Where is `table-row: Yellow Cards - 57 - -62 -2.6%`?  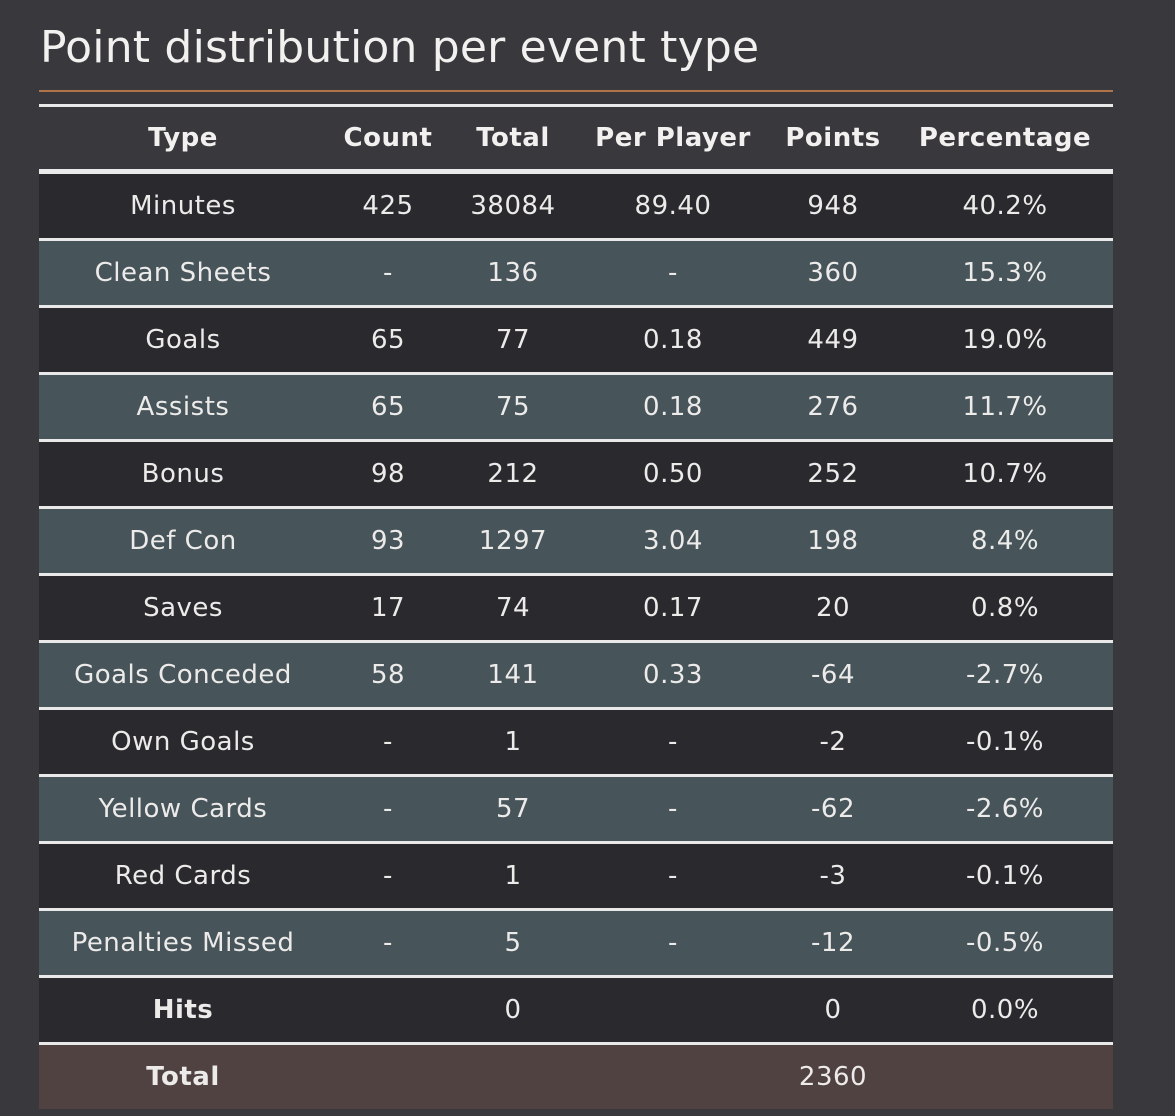 table-row: Yellow Cards - 57 - -62 -2.6% is located at coordinates (576, 809).